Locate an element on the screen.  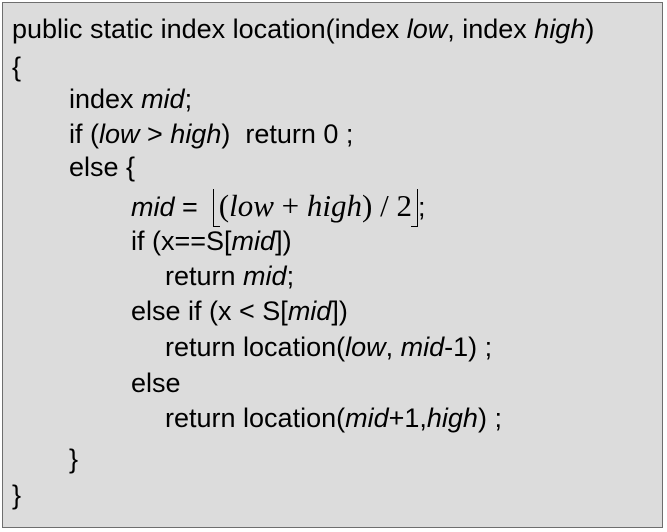
code-line-7: if (x==S[mid]) is located at coordinates (211, 241).